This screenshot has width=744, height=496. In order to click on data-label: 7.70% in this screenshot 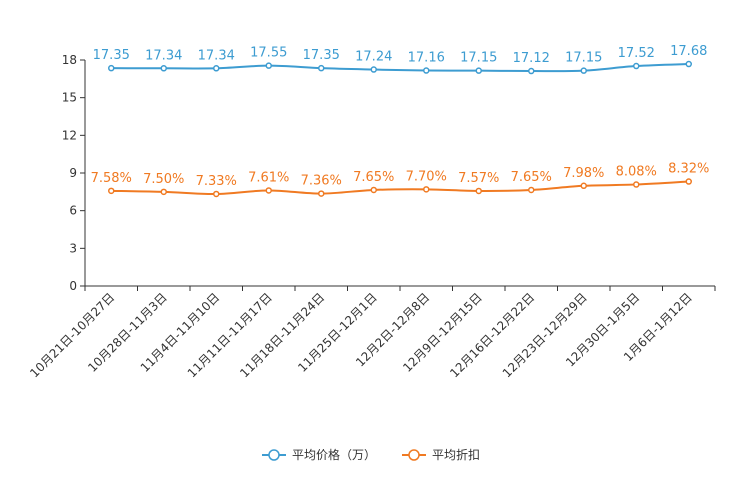, I will do `click(426, 176)`.